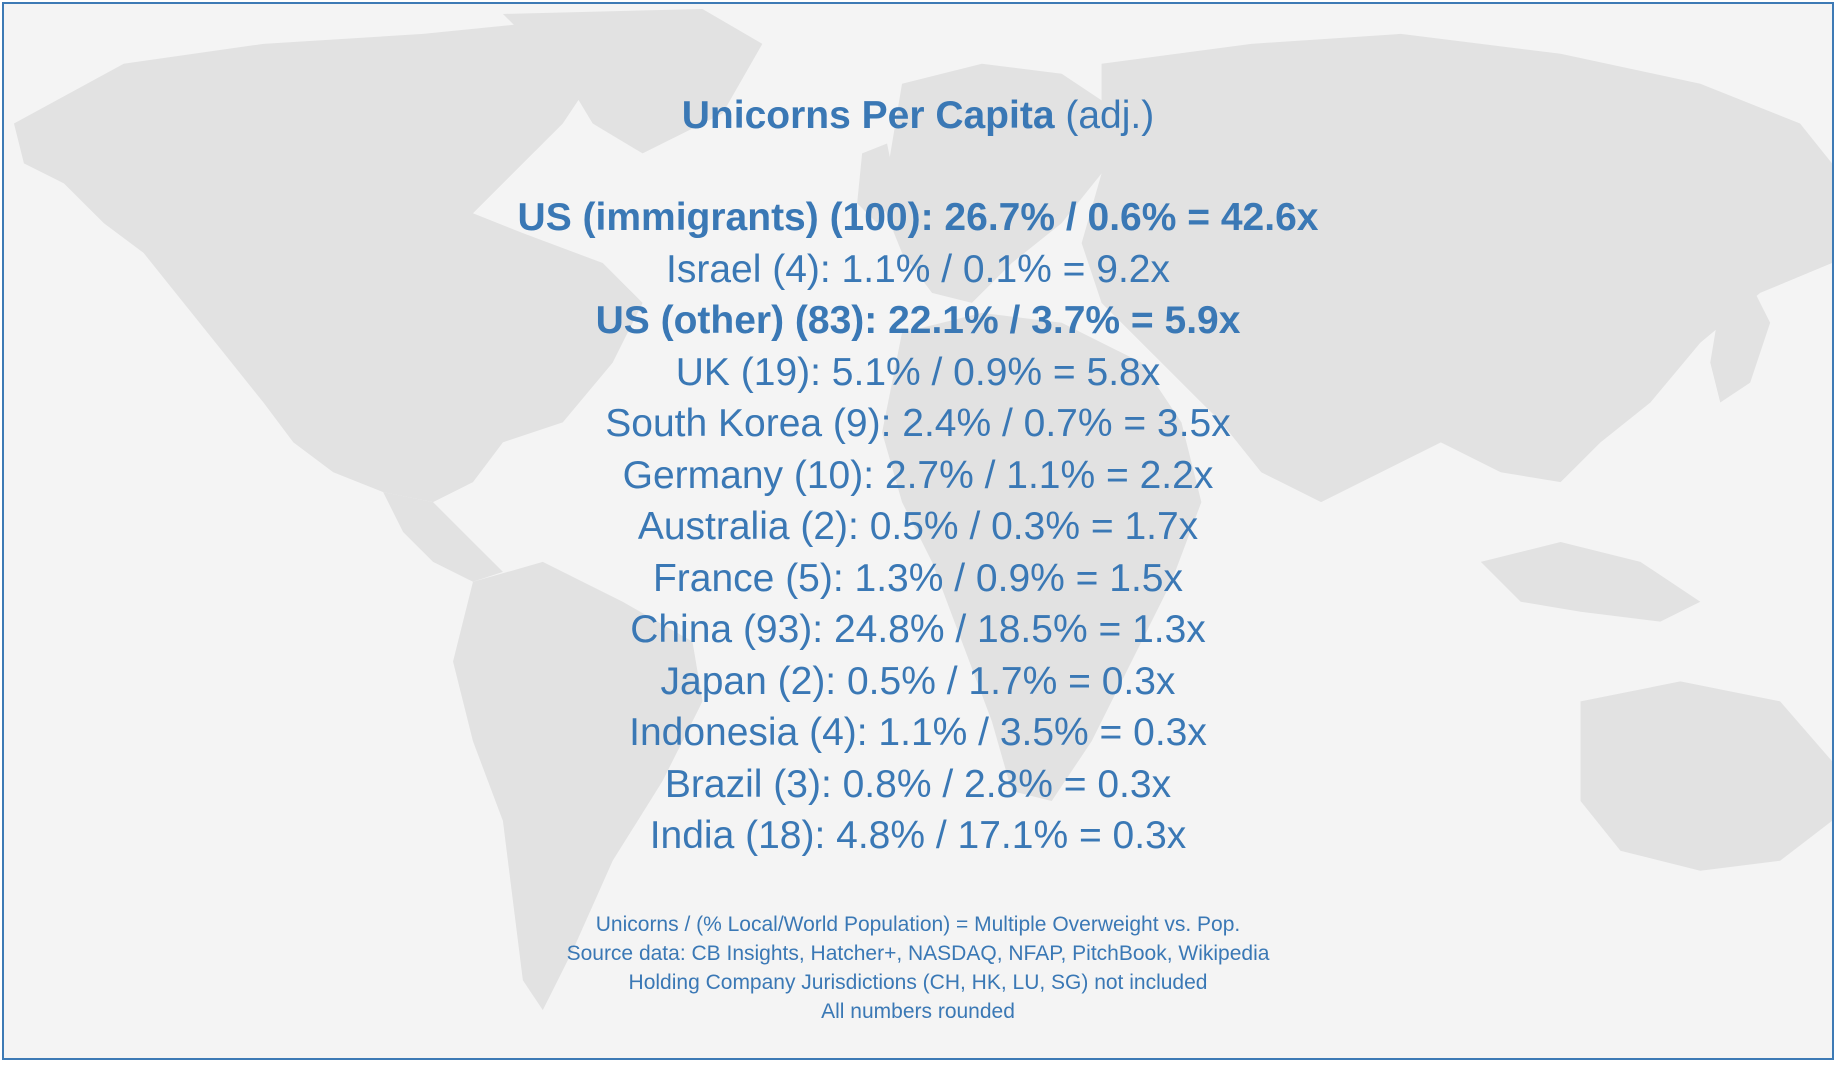  I want to click on africa-shape, so click(1042, 556).